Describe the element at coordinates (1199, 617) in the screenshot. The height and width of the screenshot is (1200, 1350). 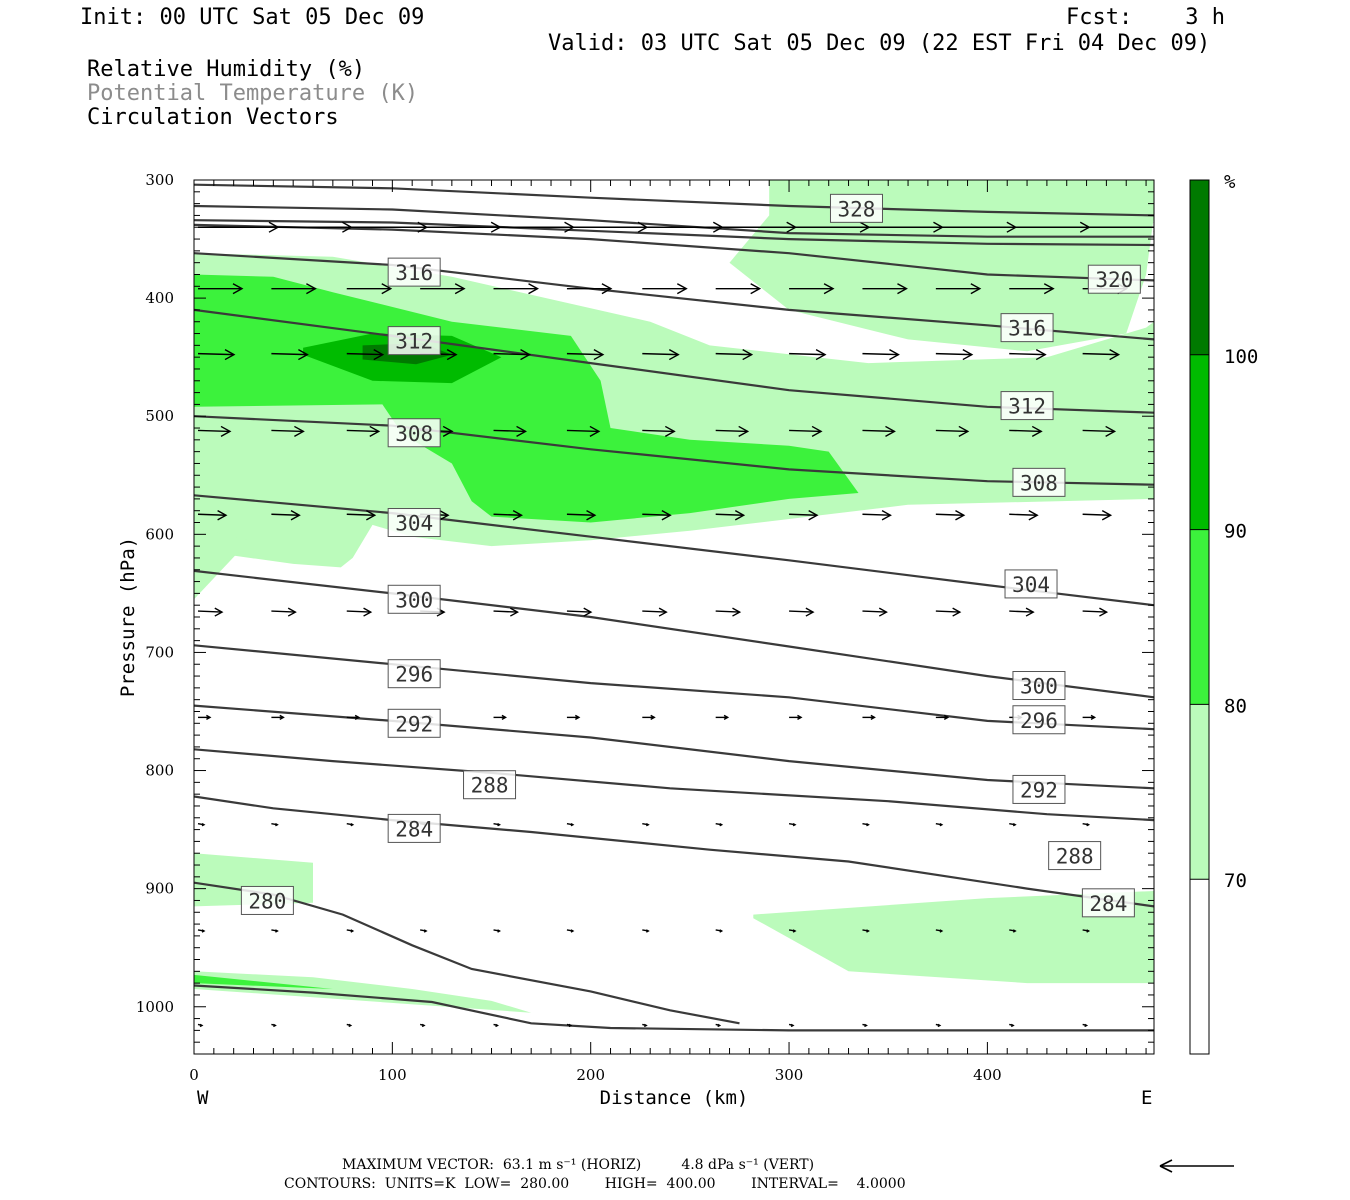
I see `colorbar-frame` at that location.